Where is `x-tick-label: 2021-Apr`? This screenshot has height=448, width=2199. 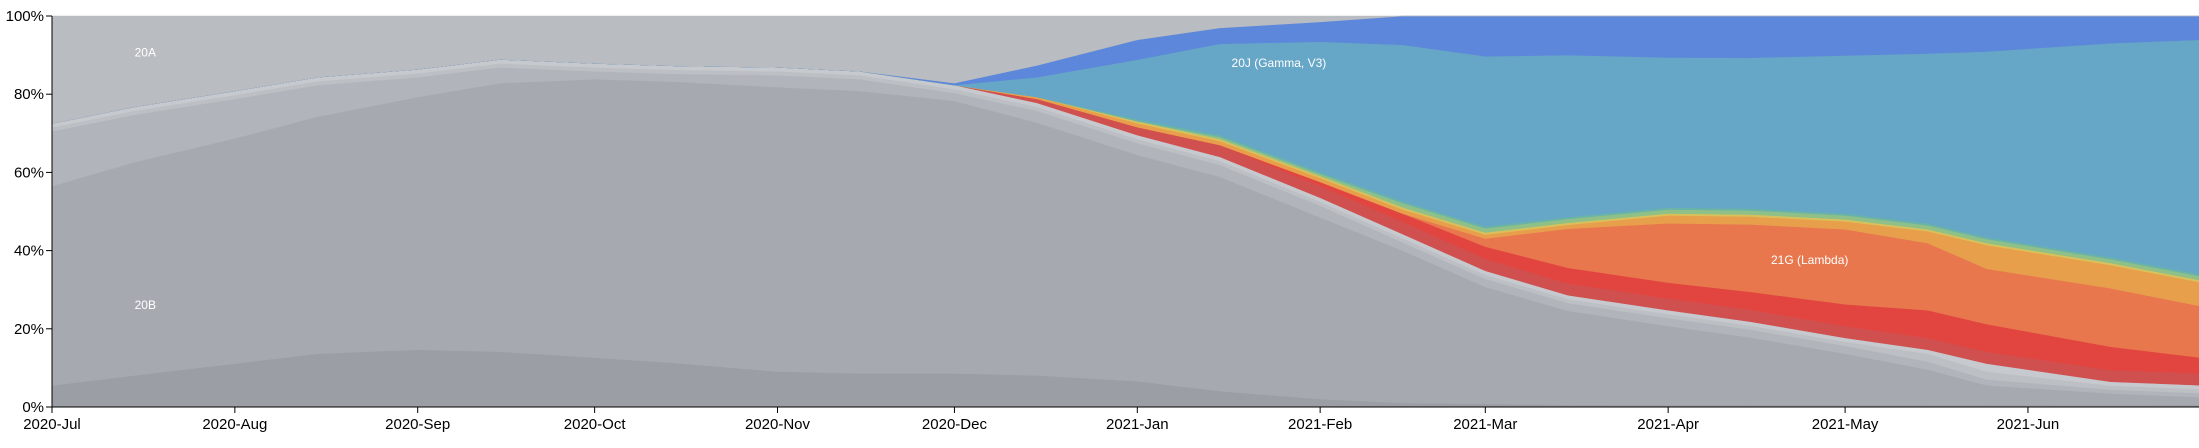
x-tick-label: 2021-Apr is located at coordinates (1668, 424).